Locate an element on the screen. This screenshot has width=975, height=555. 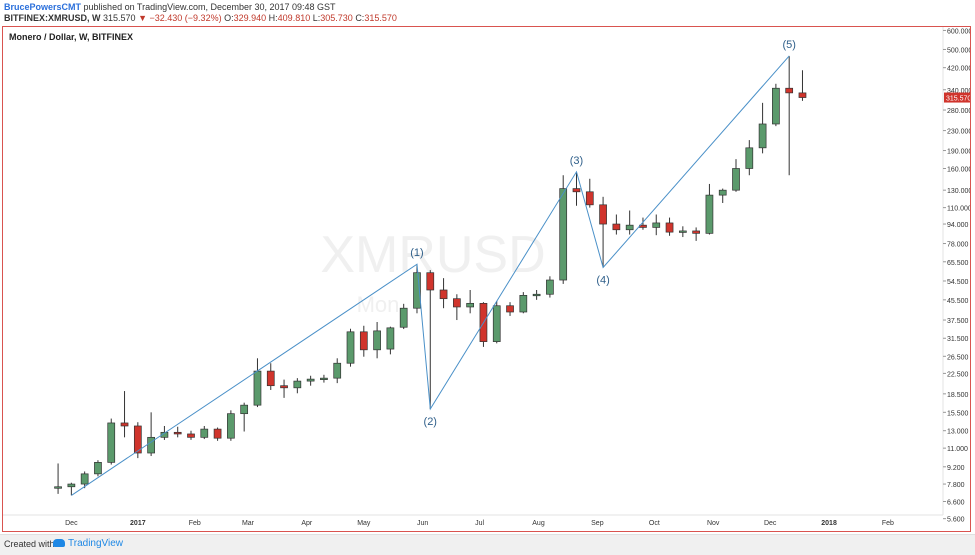
author-link: BrucePowersCMT is located at coordinates (43, 7).